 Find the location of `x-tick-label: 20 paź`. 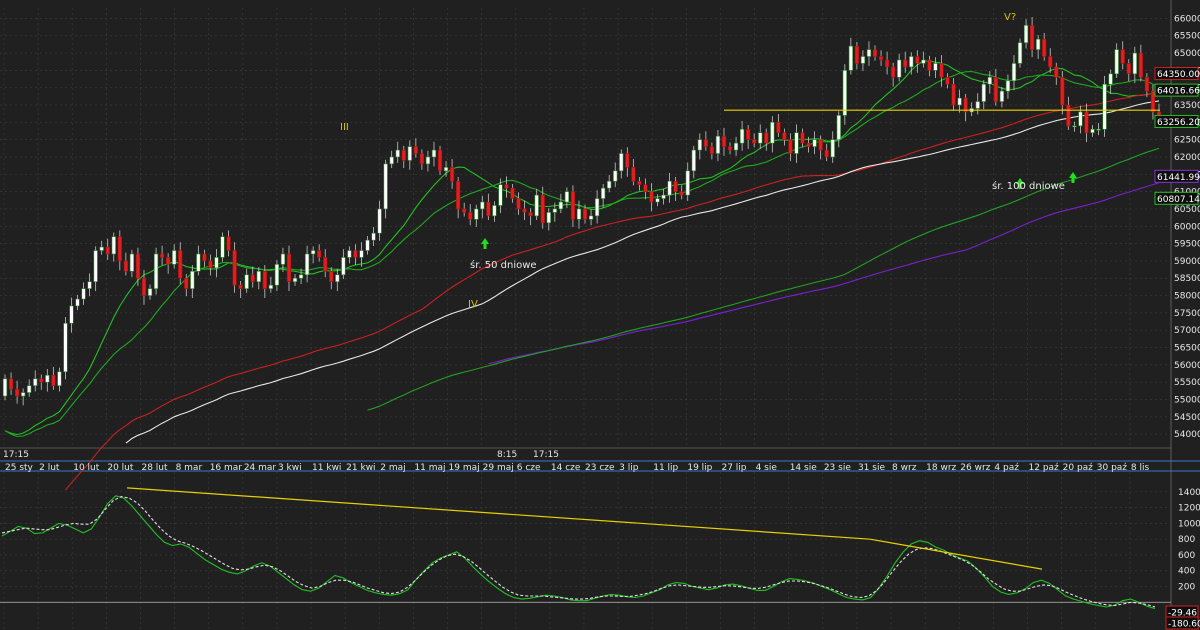

x-tick-label: 20 paź is located at coordinates (1078, 468).